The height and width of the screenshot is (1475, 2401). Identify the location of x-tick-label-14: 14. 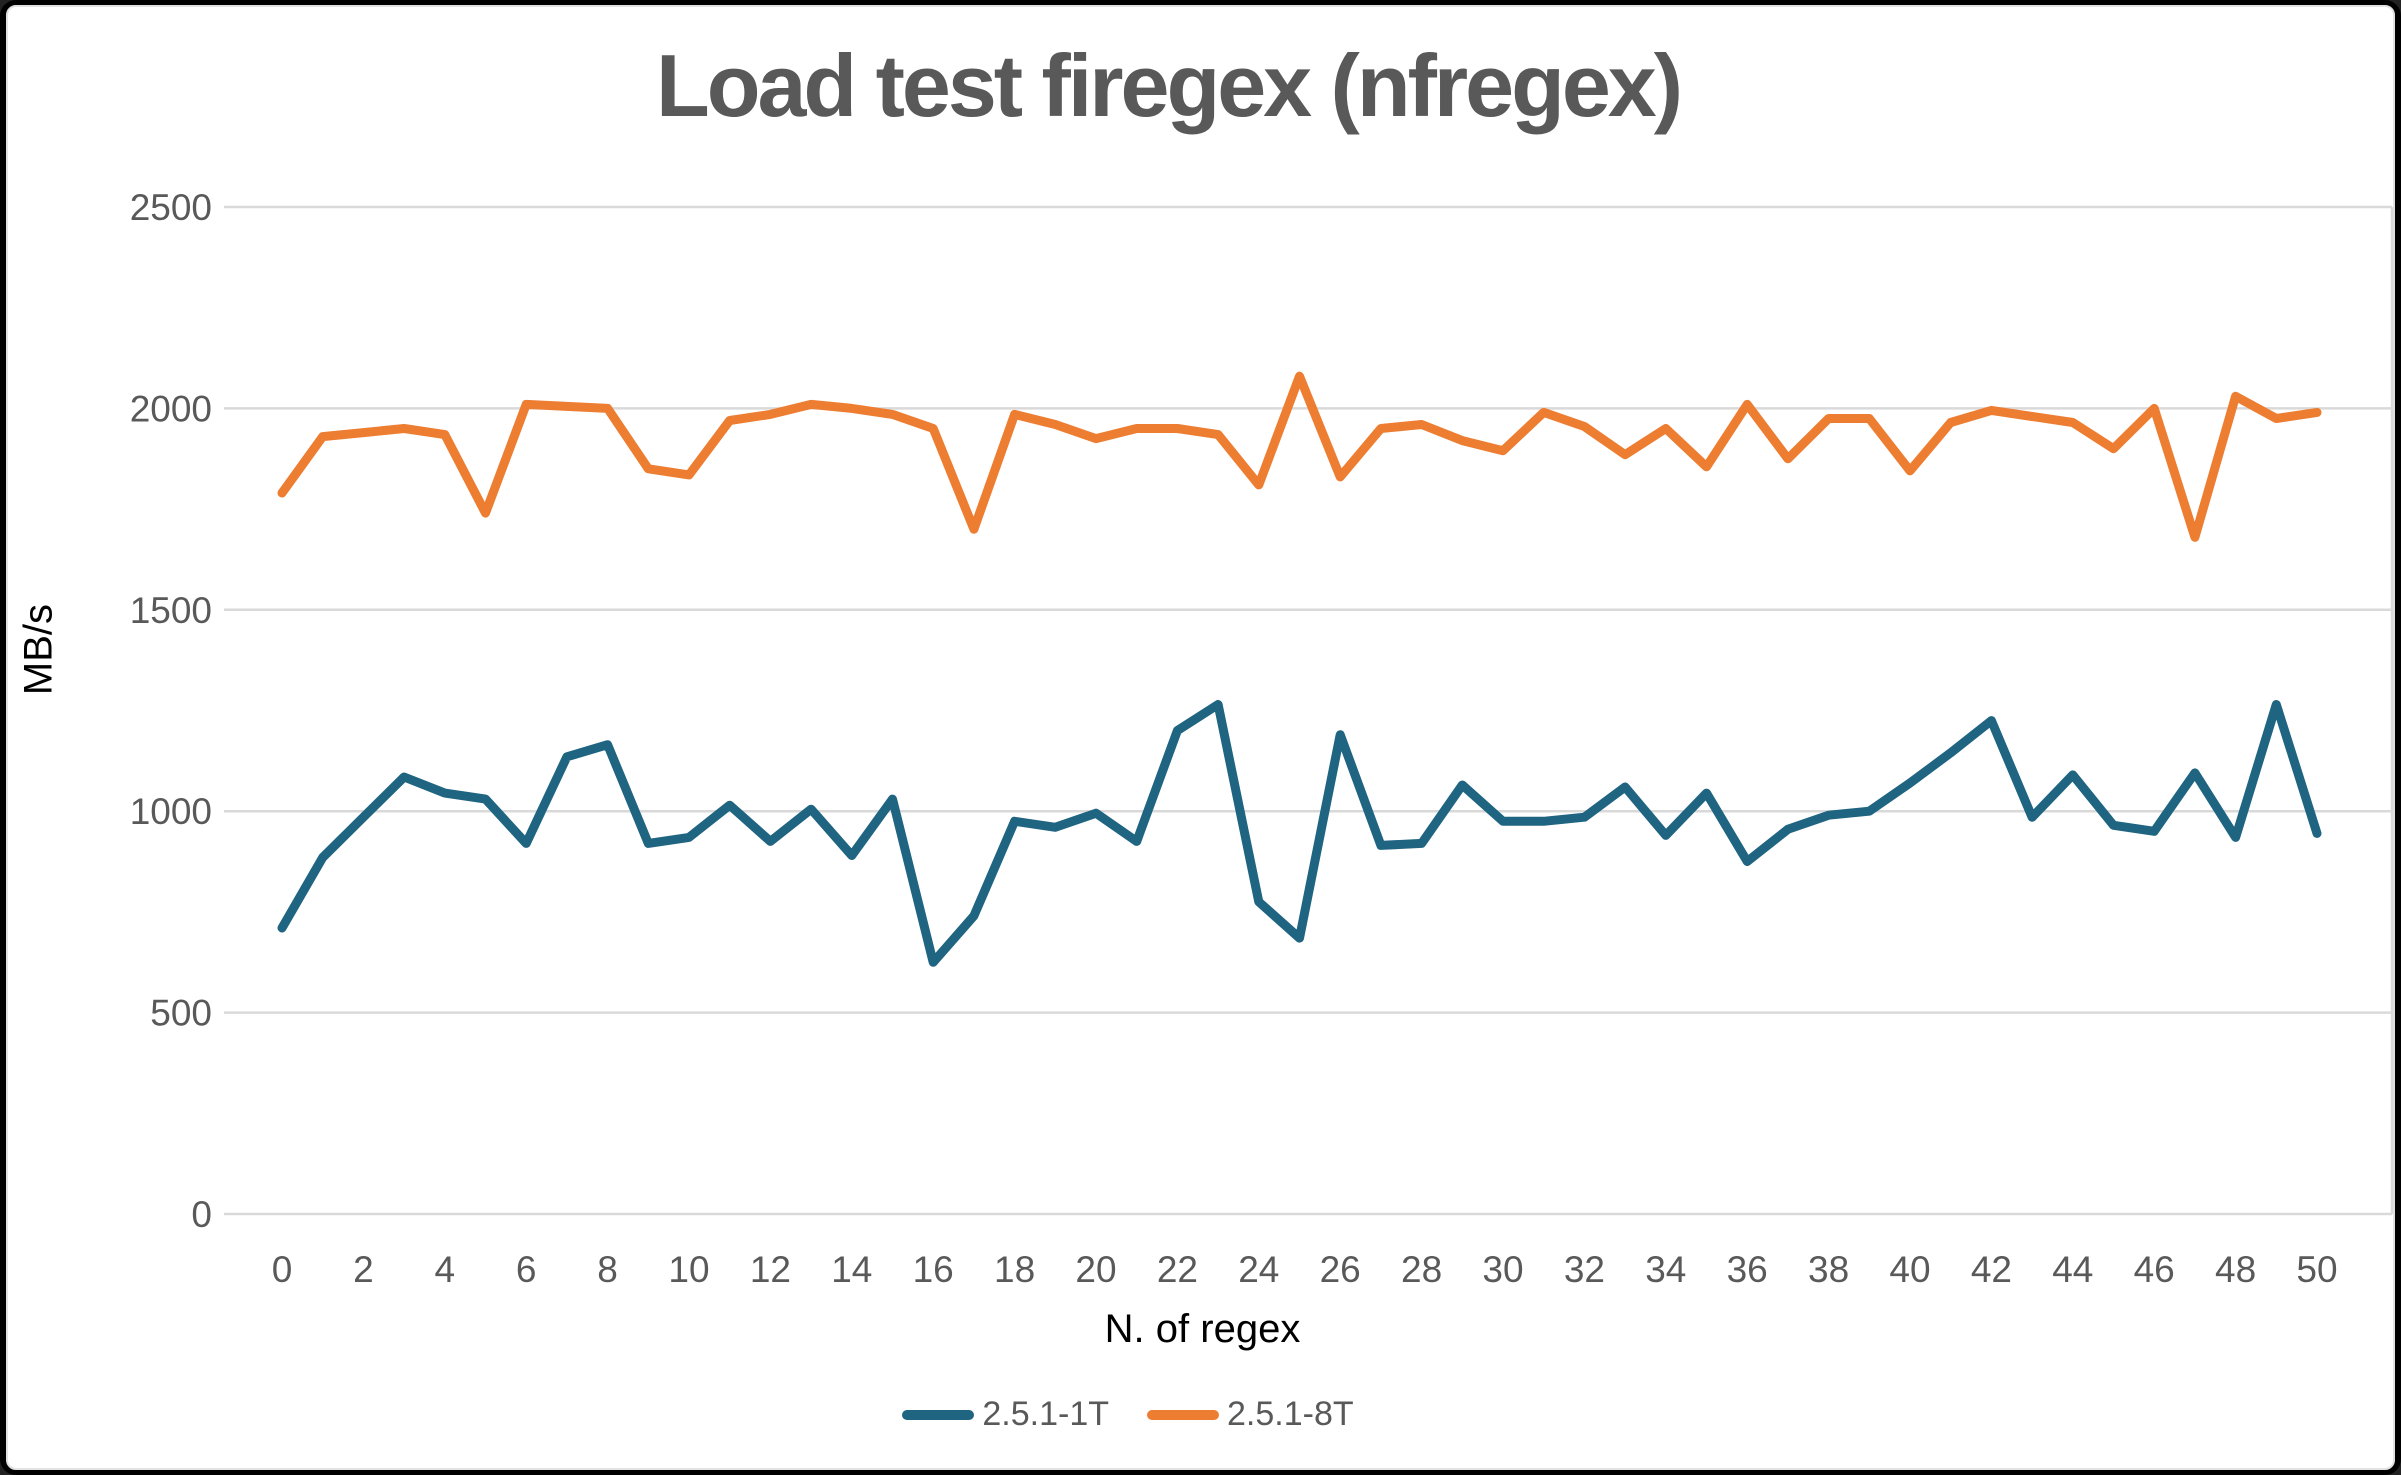
(851, 1269).